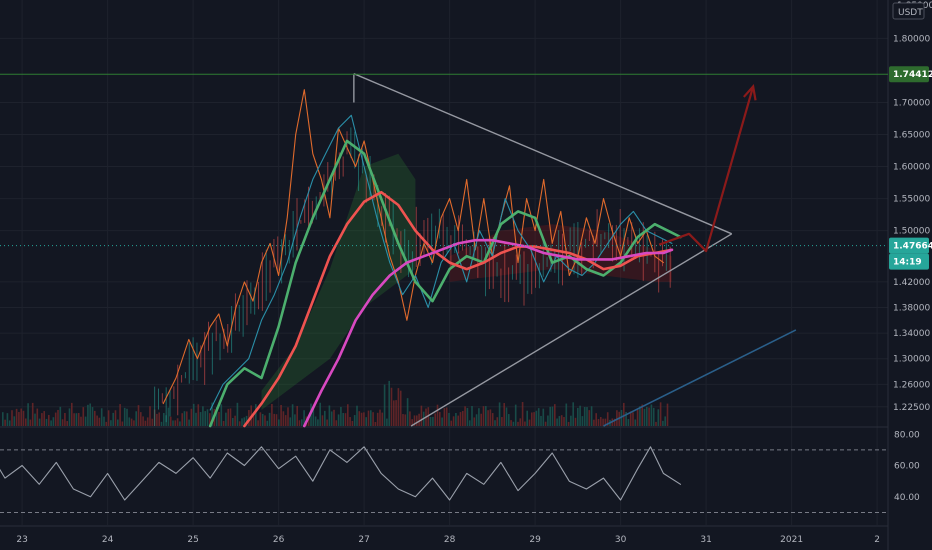  What do you see at coordinates (909, 74) in the screenshot?
I see `horizontal-level-tag-bg` at bounding box center [909, 74].